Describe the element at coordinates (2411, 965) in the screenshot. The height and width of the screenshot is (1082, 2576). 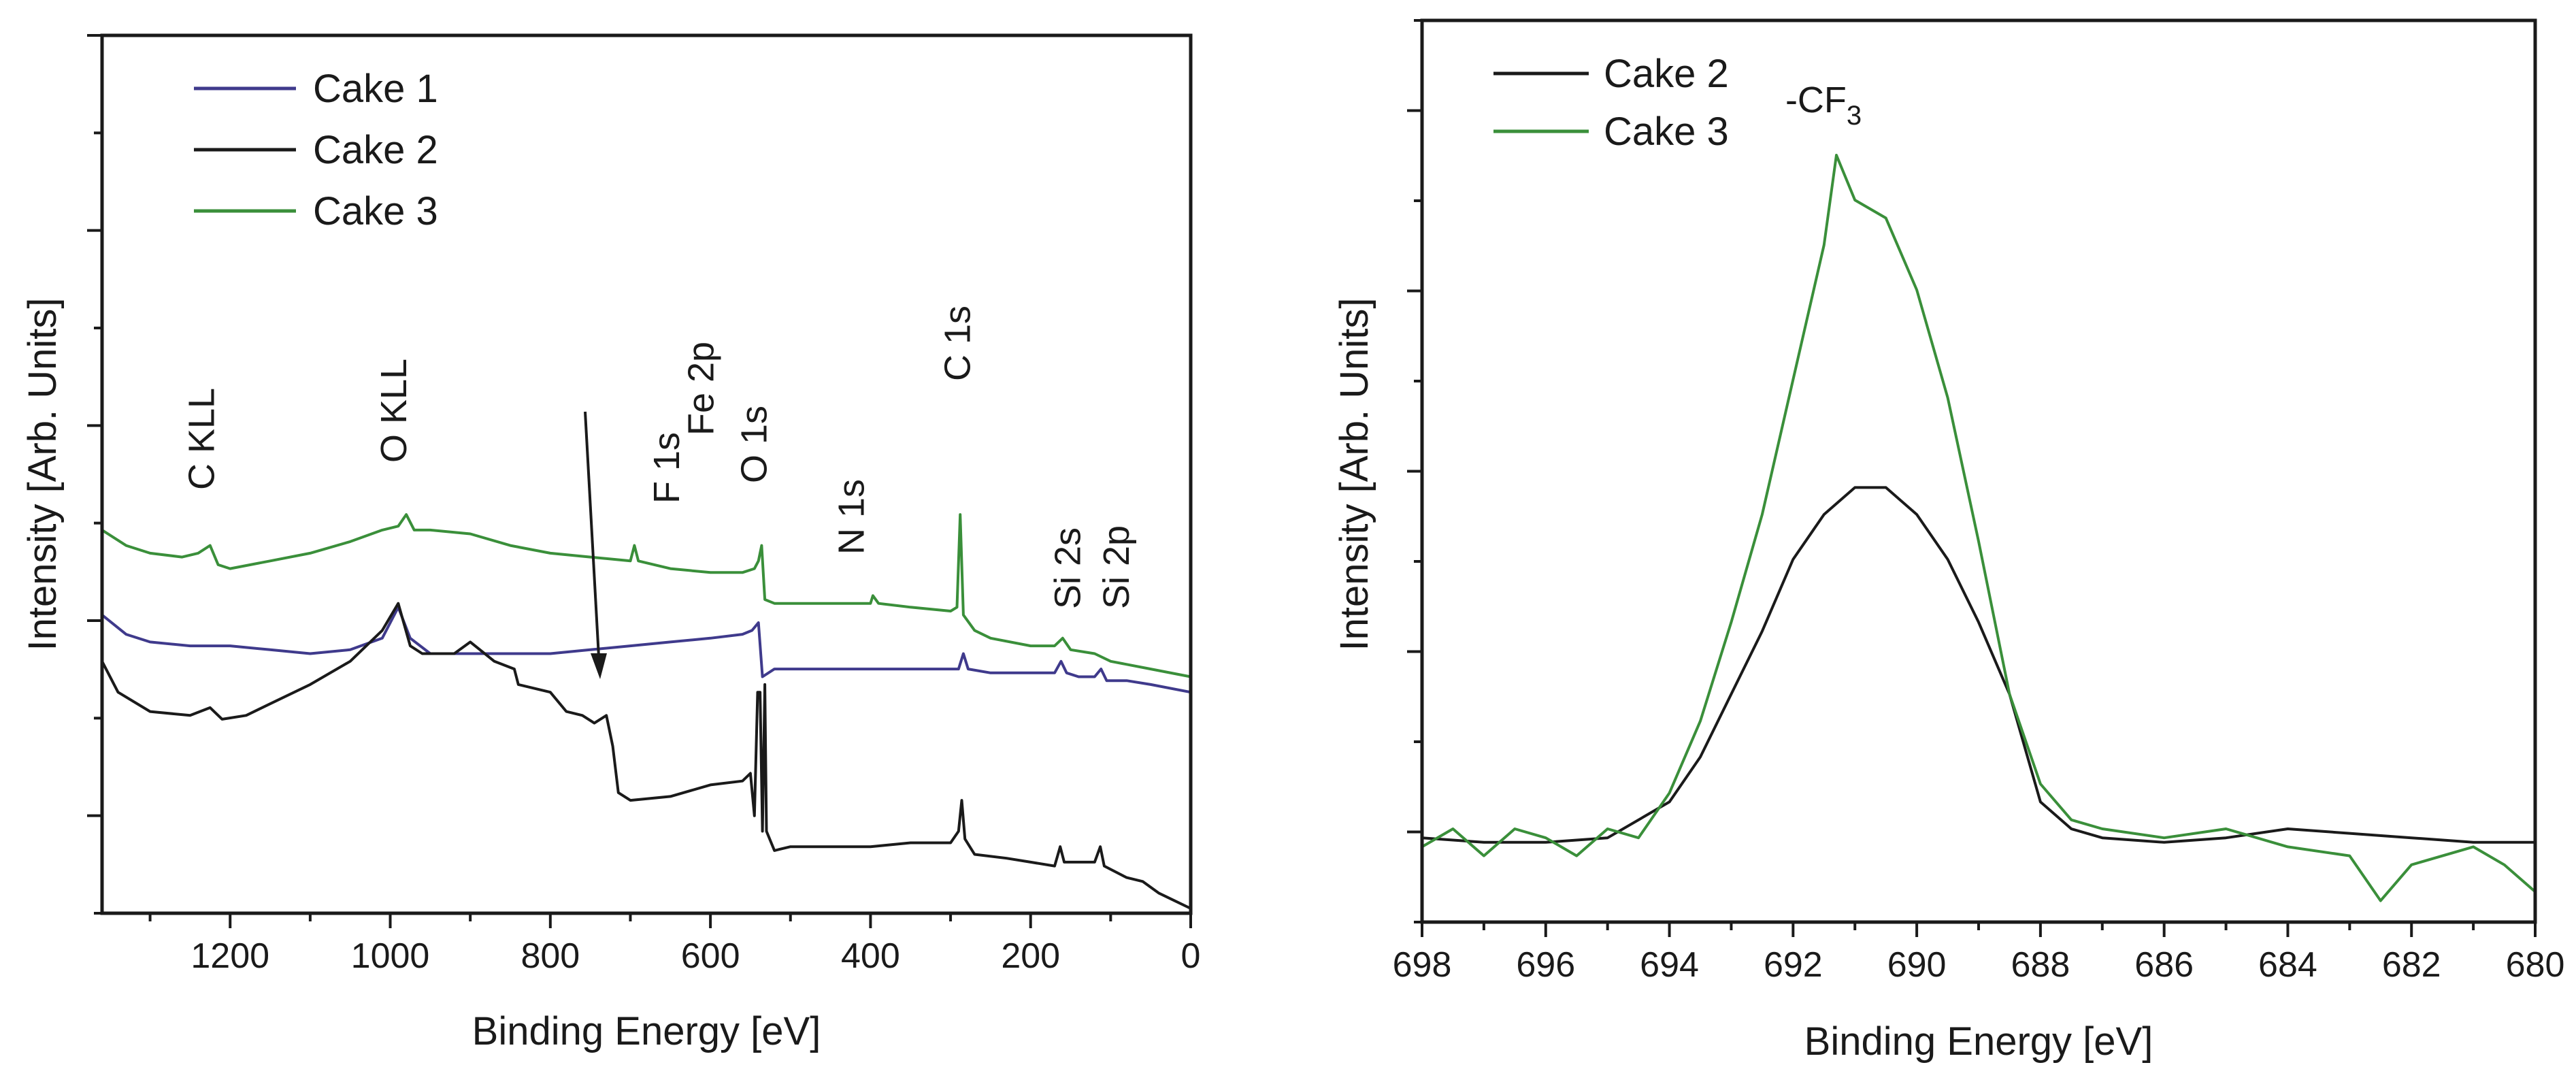
I see `x-tick-label: 682` at that location.